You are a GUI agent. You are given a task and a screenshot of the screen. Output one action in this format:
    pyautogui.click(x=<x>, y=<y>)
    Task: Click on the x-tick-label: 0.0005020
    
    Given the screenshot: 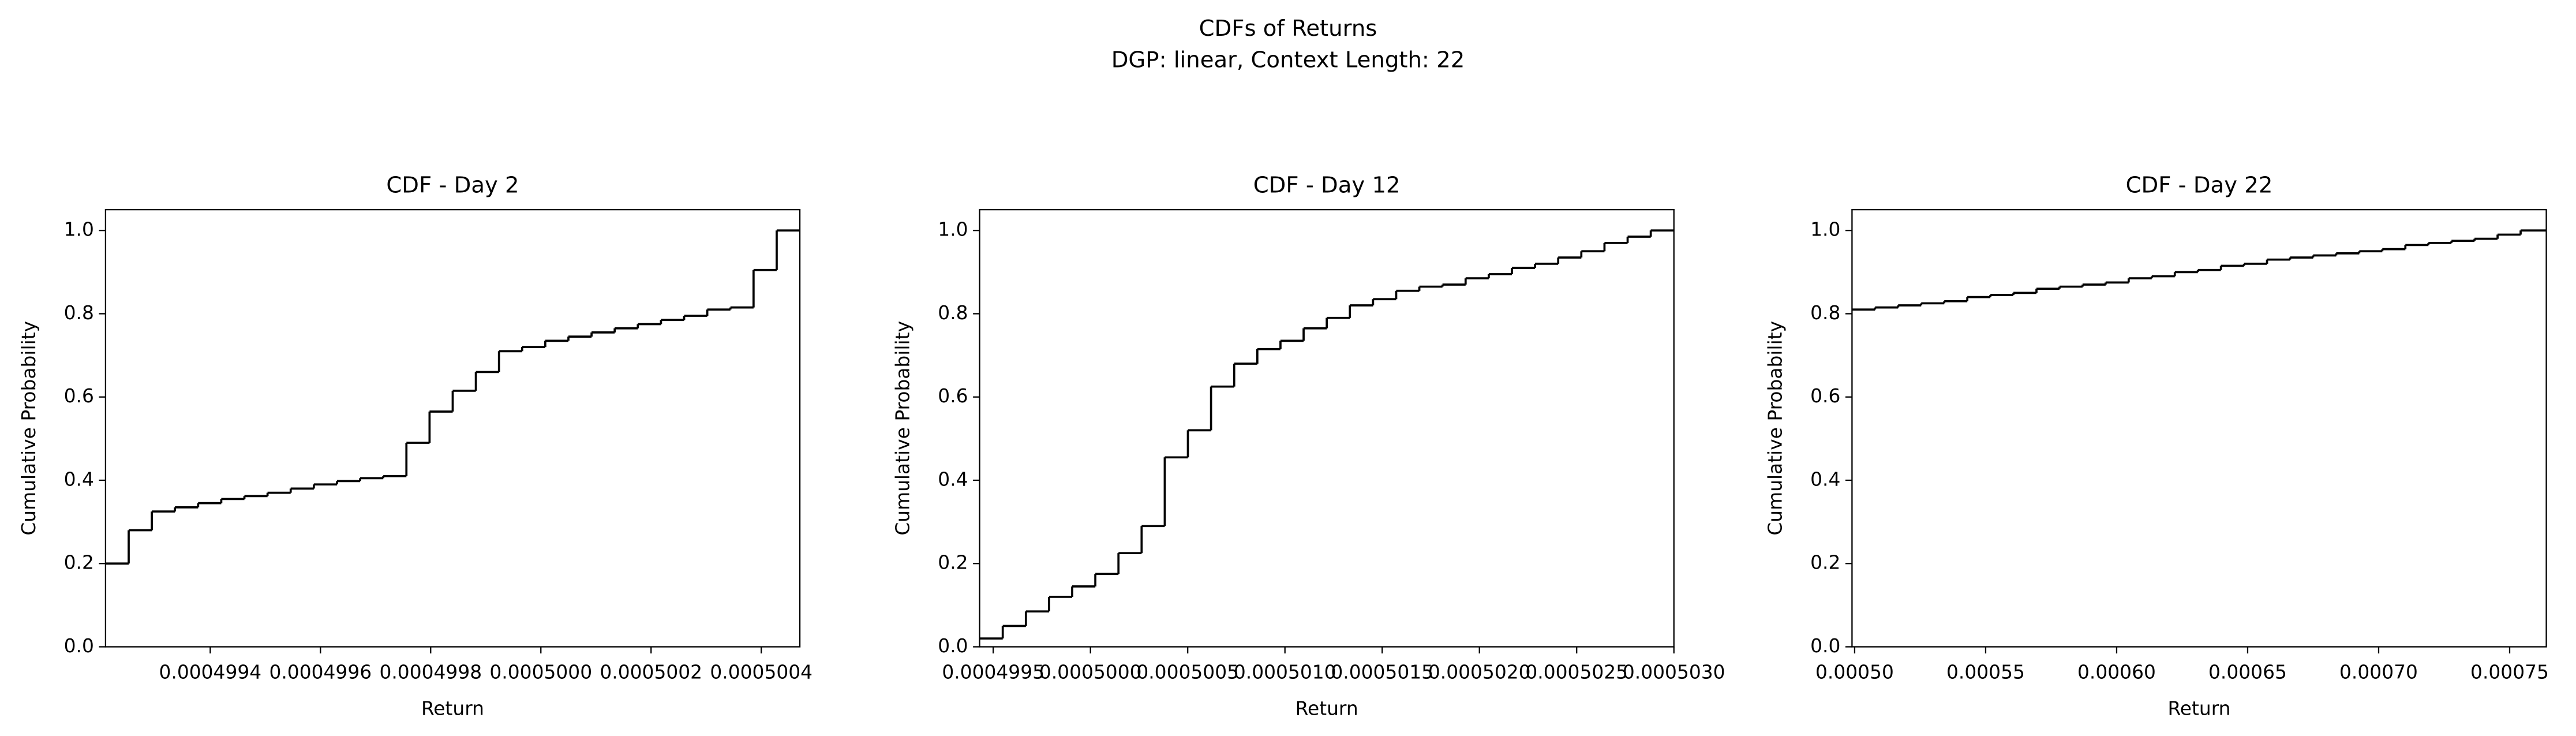 What is the action you would take?
    pyautogui.click(x=1479, y=672)
    